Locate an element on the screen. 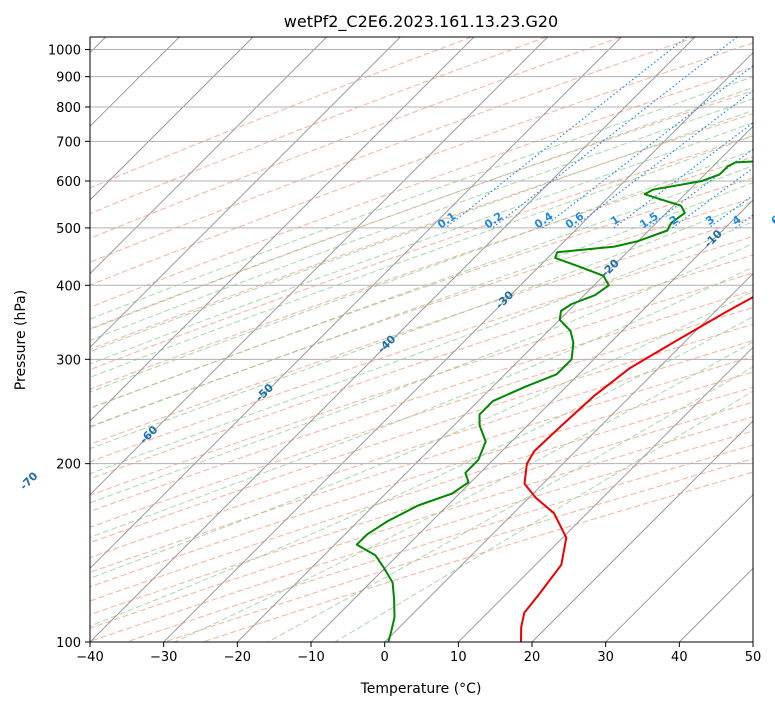  y-tick-label: 900 is located at coordinates (68, 78).